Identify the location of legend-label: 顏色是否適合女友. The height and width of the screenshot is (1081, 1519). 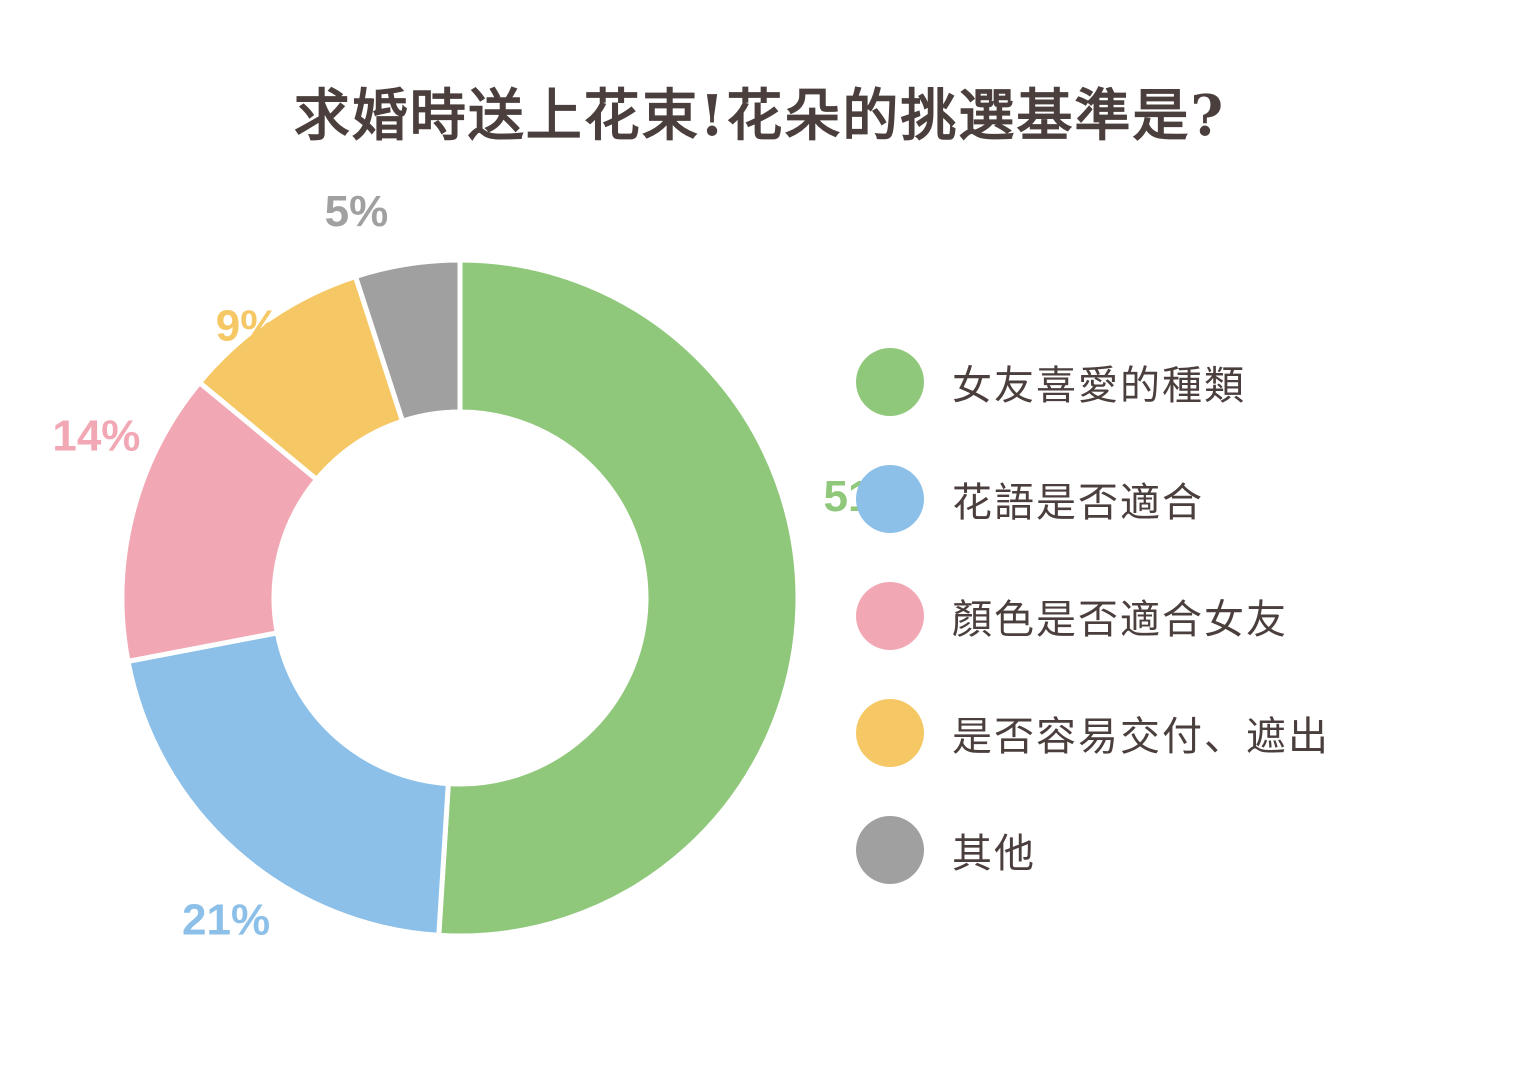
(1120, 620).